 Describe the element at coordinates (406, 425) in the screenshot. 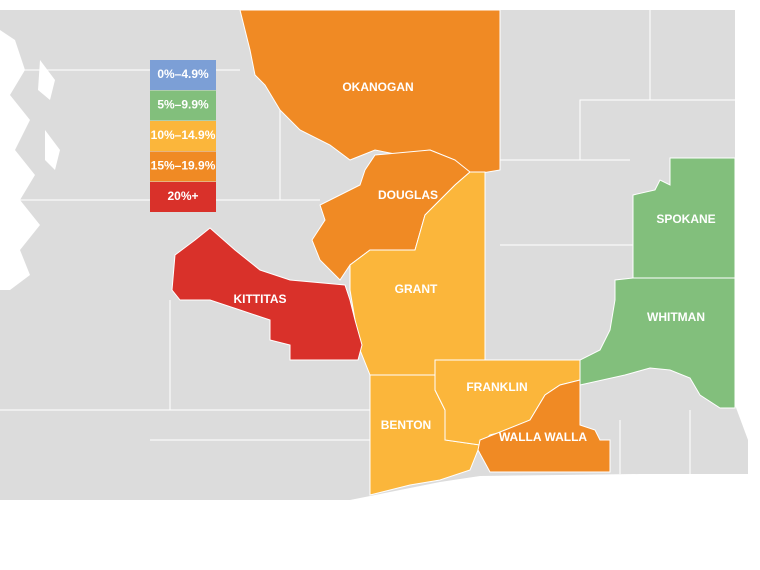

I see `county-label: BENTON` at that location.